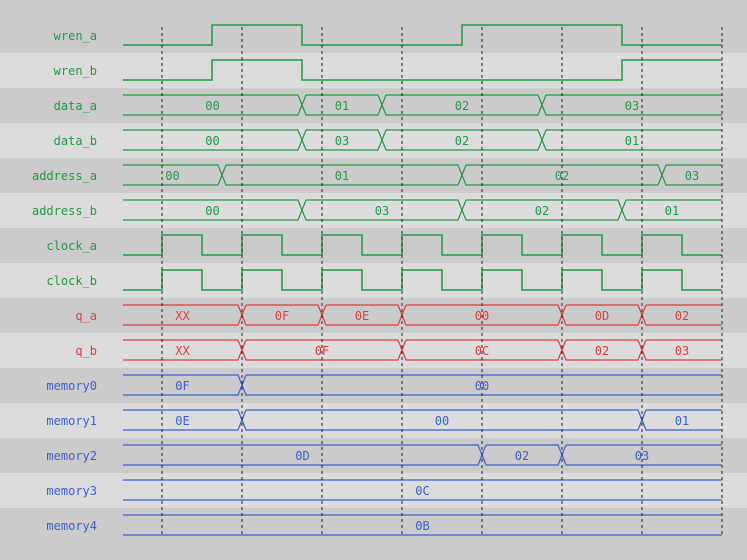  I want to click on signal-label: address_b, so click(64, 211).